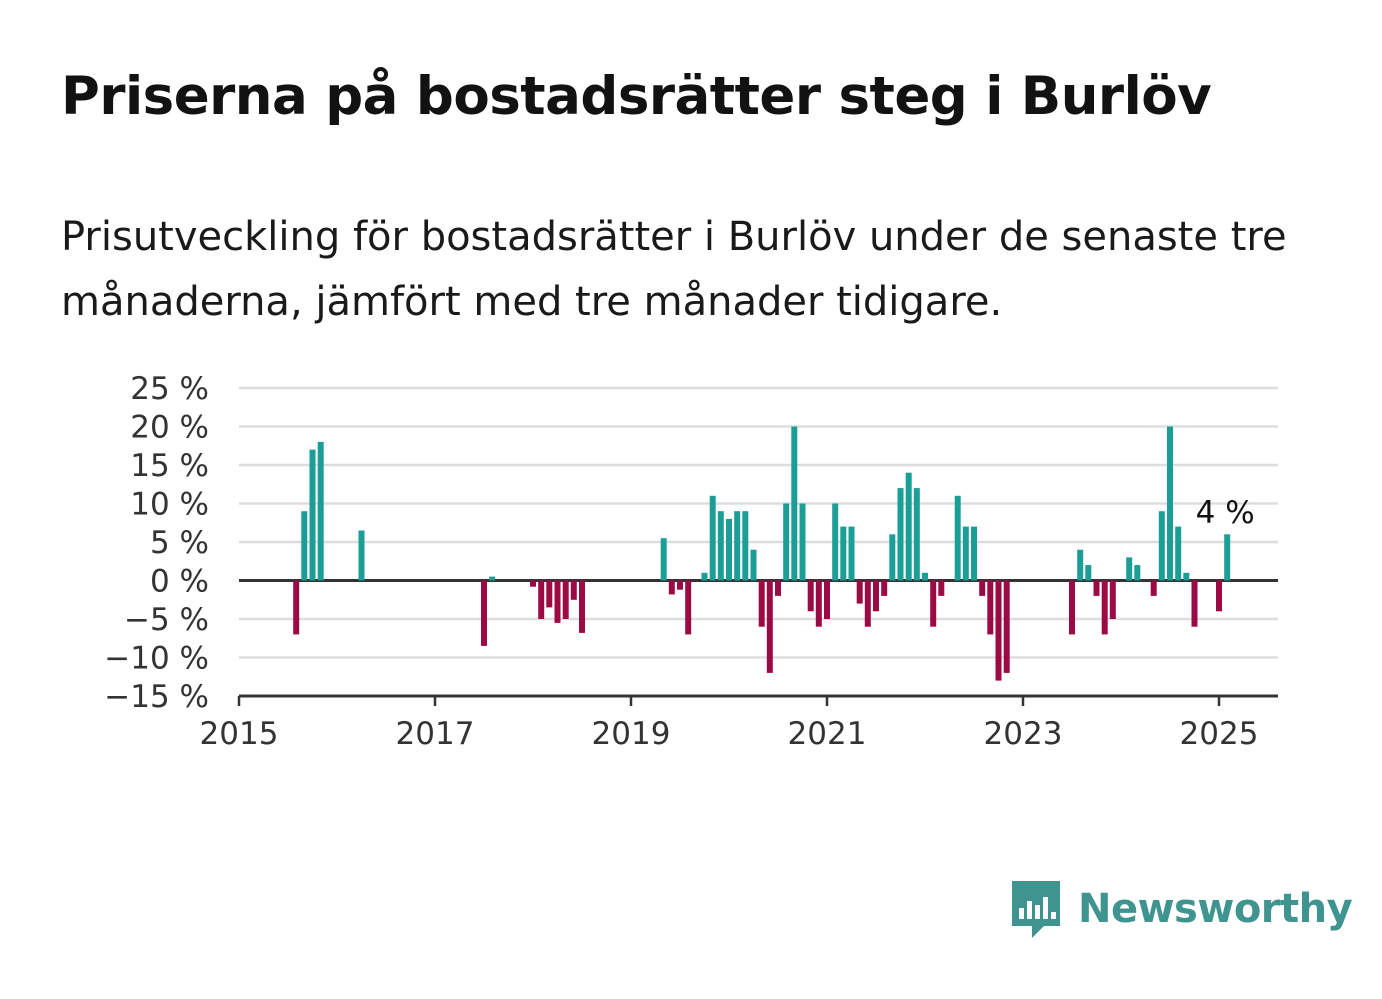  I want to click on y-tick-label: 0 %, so click(179, 582).